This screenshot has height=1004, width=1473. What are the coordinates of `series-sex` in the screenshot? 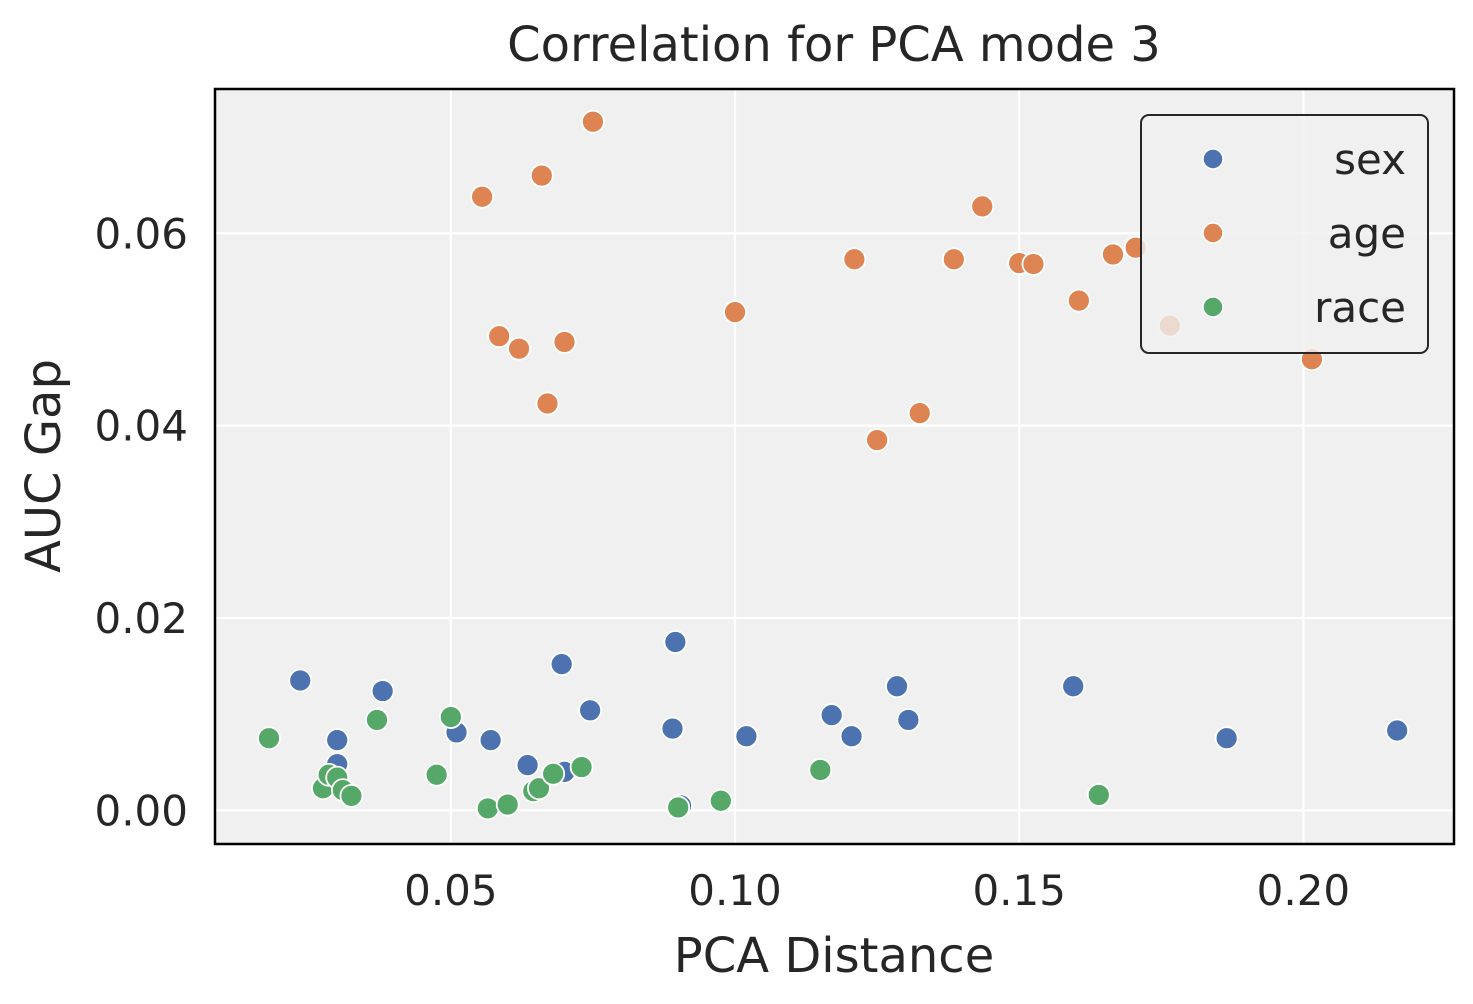 It's located at (849, 724).